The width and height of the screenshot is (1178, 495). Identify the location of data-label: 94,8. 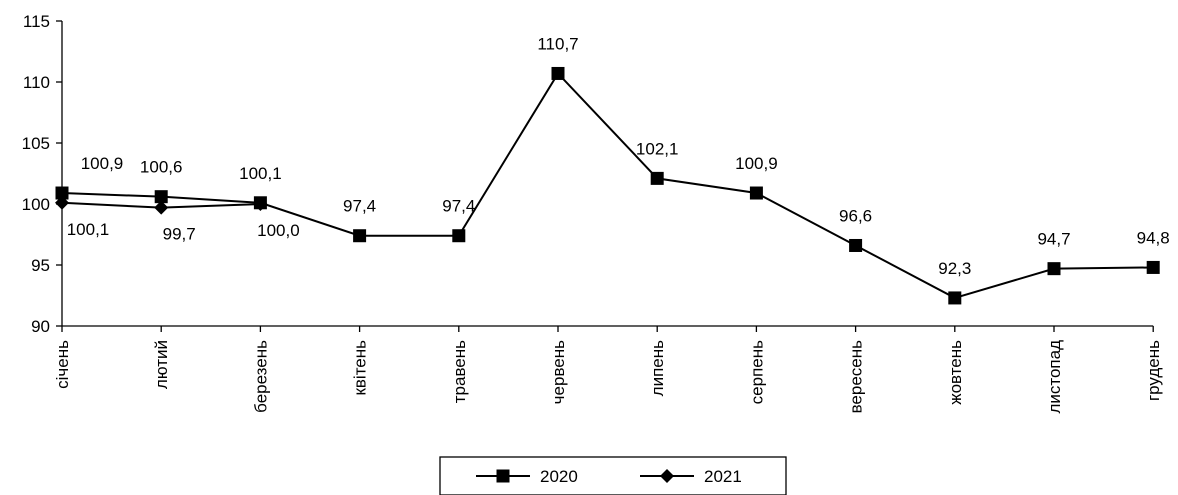
(1153, 237).